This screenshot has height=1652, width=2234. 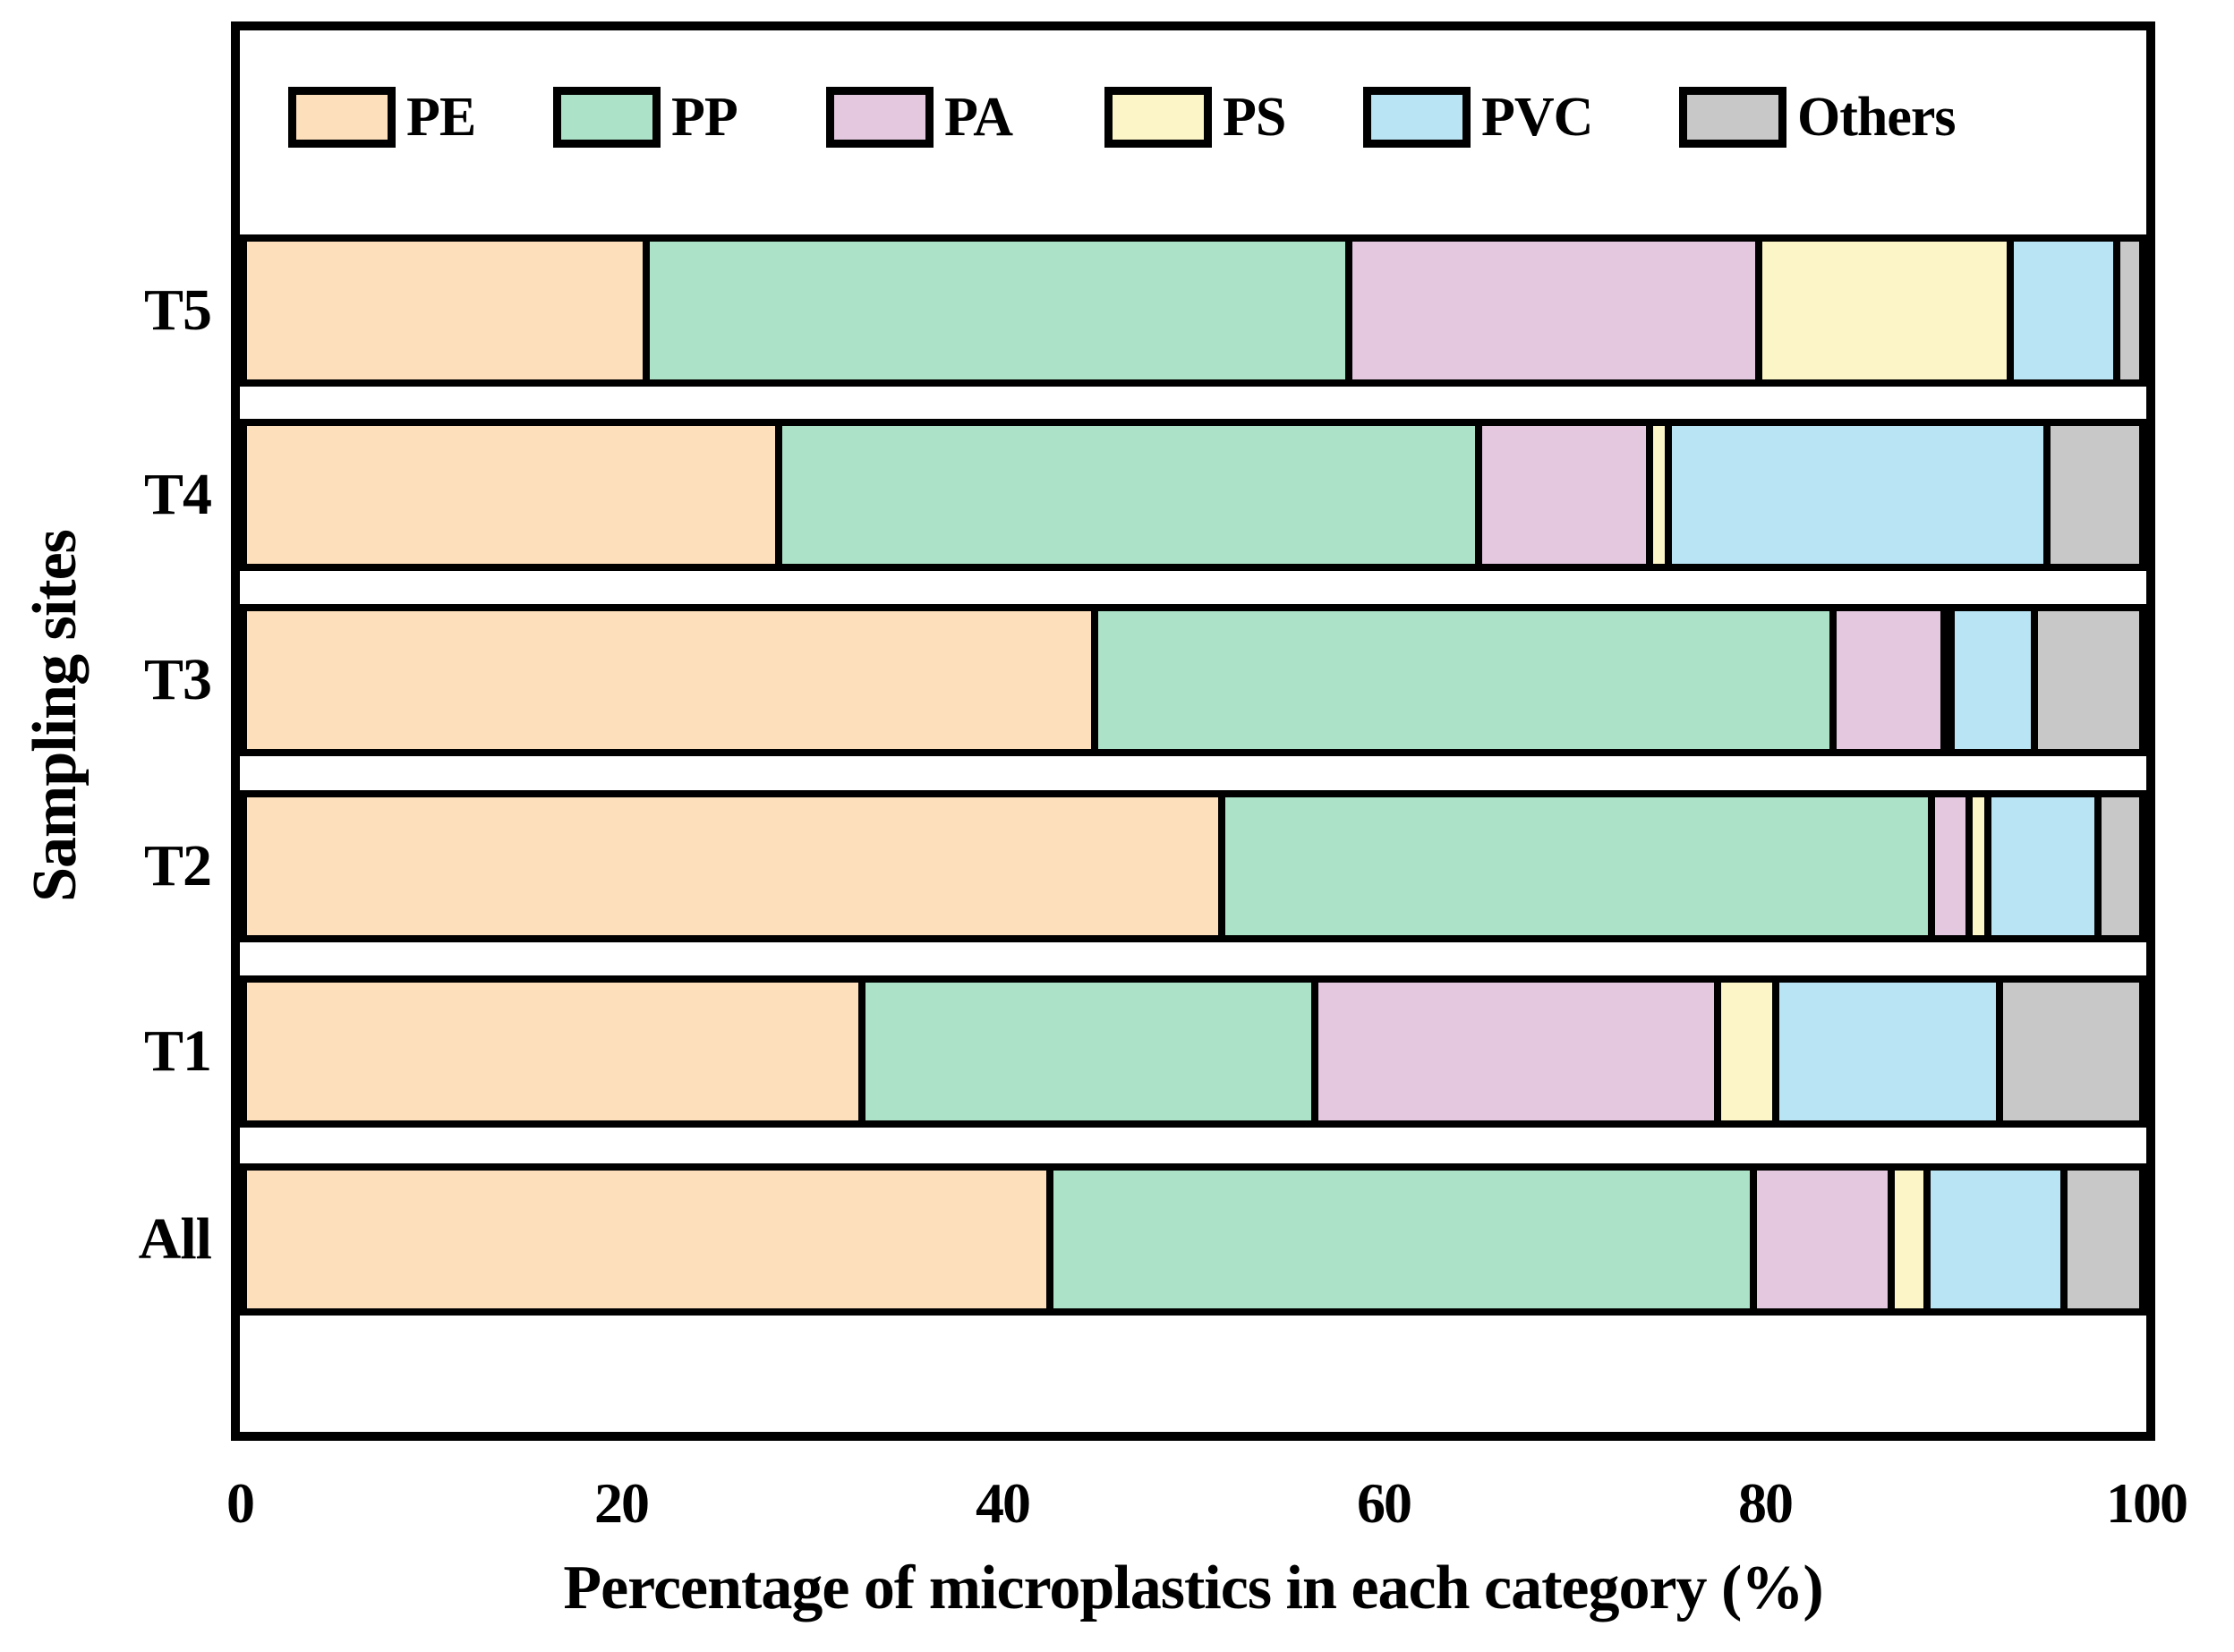 What do you see at coordinates (1478, 117) in the screenshot?
I see `legend-item-pvc: PVC` at bounding box center [1478, 117].